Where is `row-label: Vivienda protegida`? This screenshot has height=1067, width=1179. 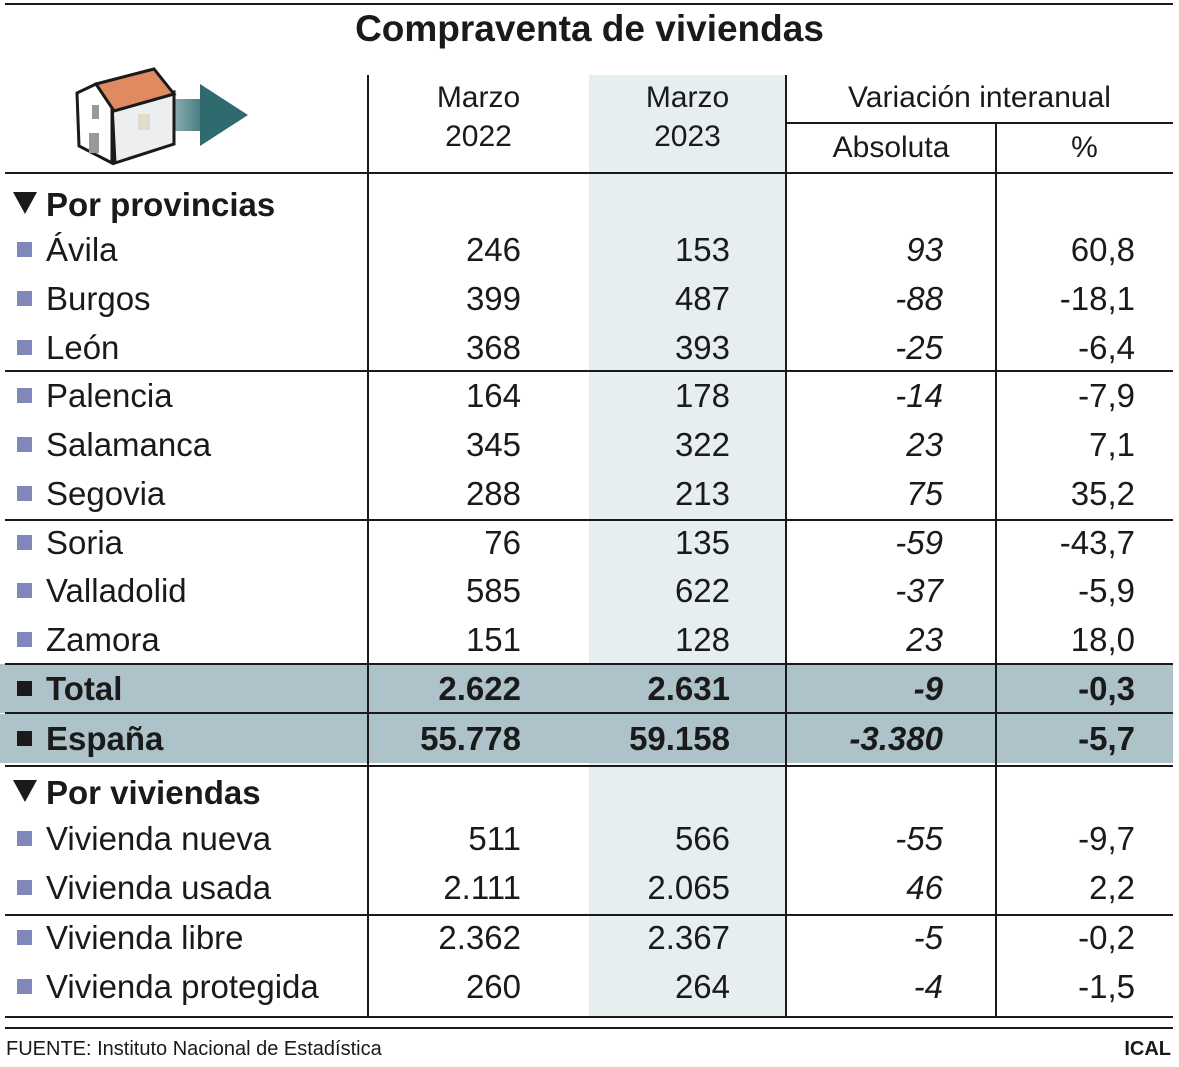
row-label: Vivienda protegida is located at coordinates (182, 986).